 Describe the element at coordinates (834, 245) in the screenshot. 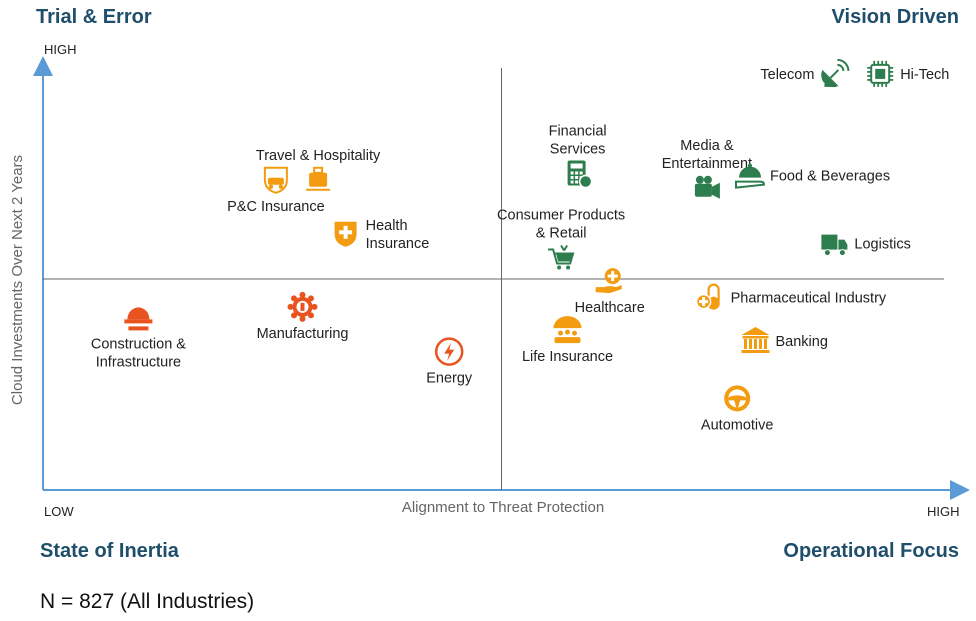

I see `truck-icon` at that location.